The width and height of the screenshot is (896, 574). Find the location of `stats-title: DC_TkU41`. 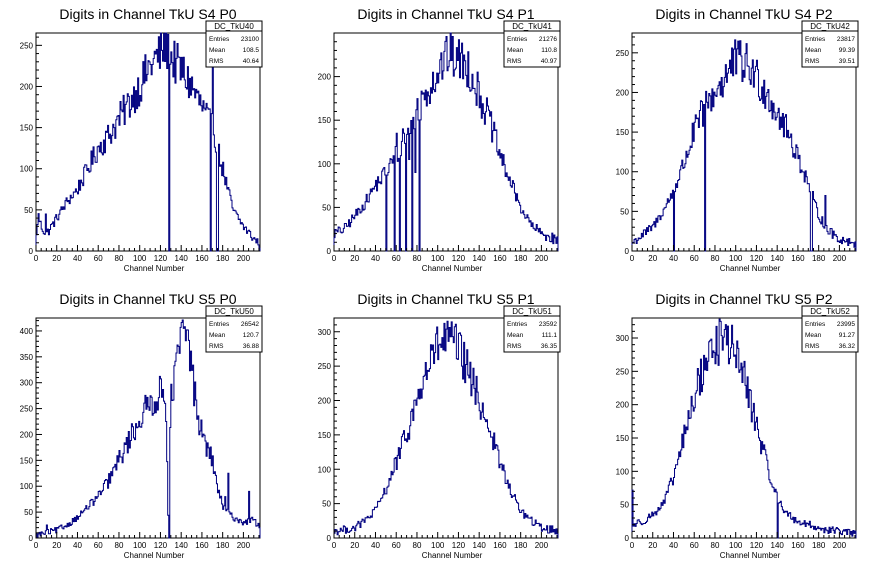

stats-title: DC_TkU41 is located at coordinates (532, 26).